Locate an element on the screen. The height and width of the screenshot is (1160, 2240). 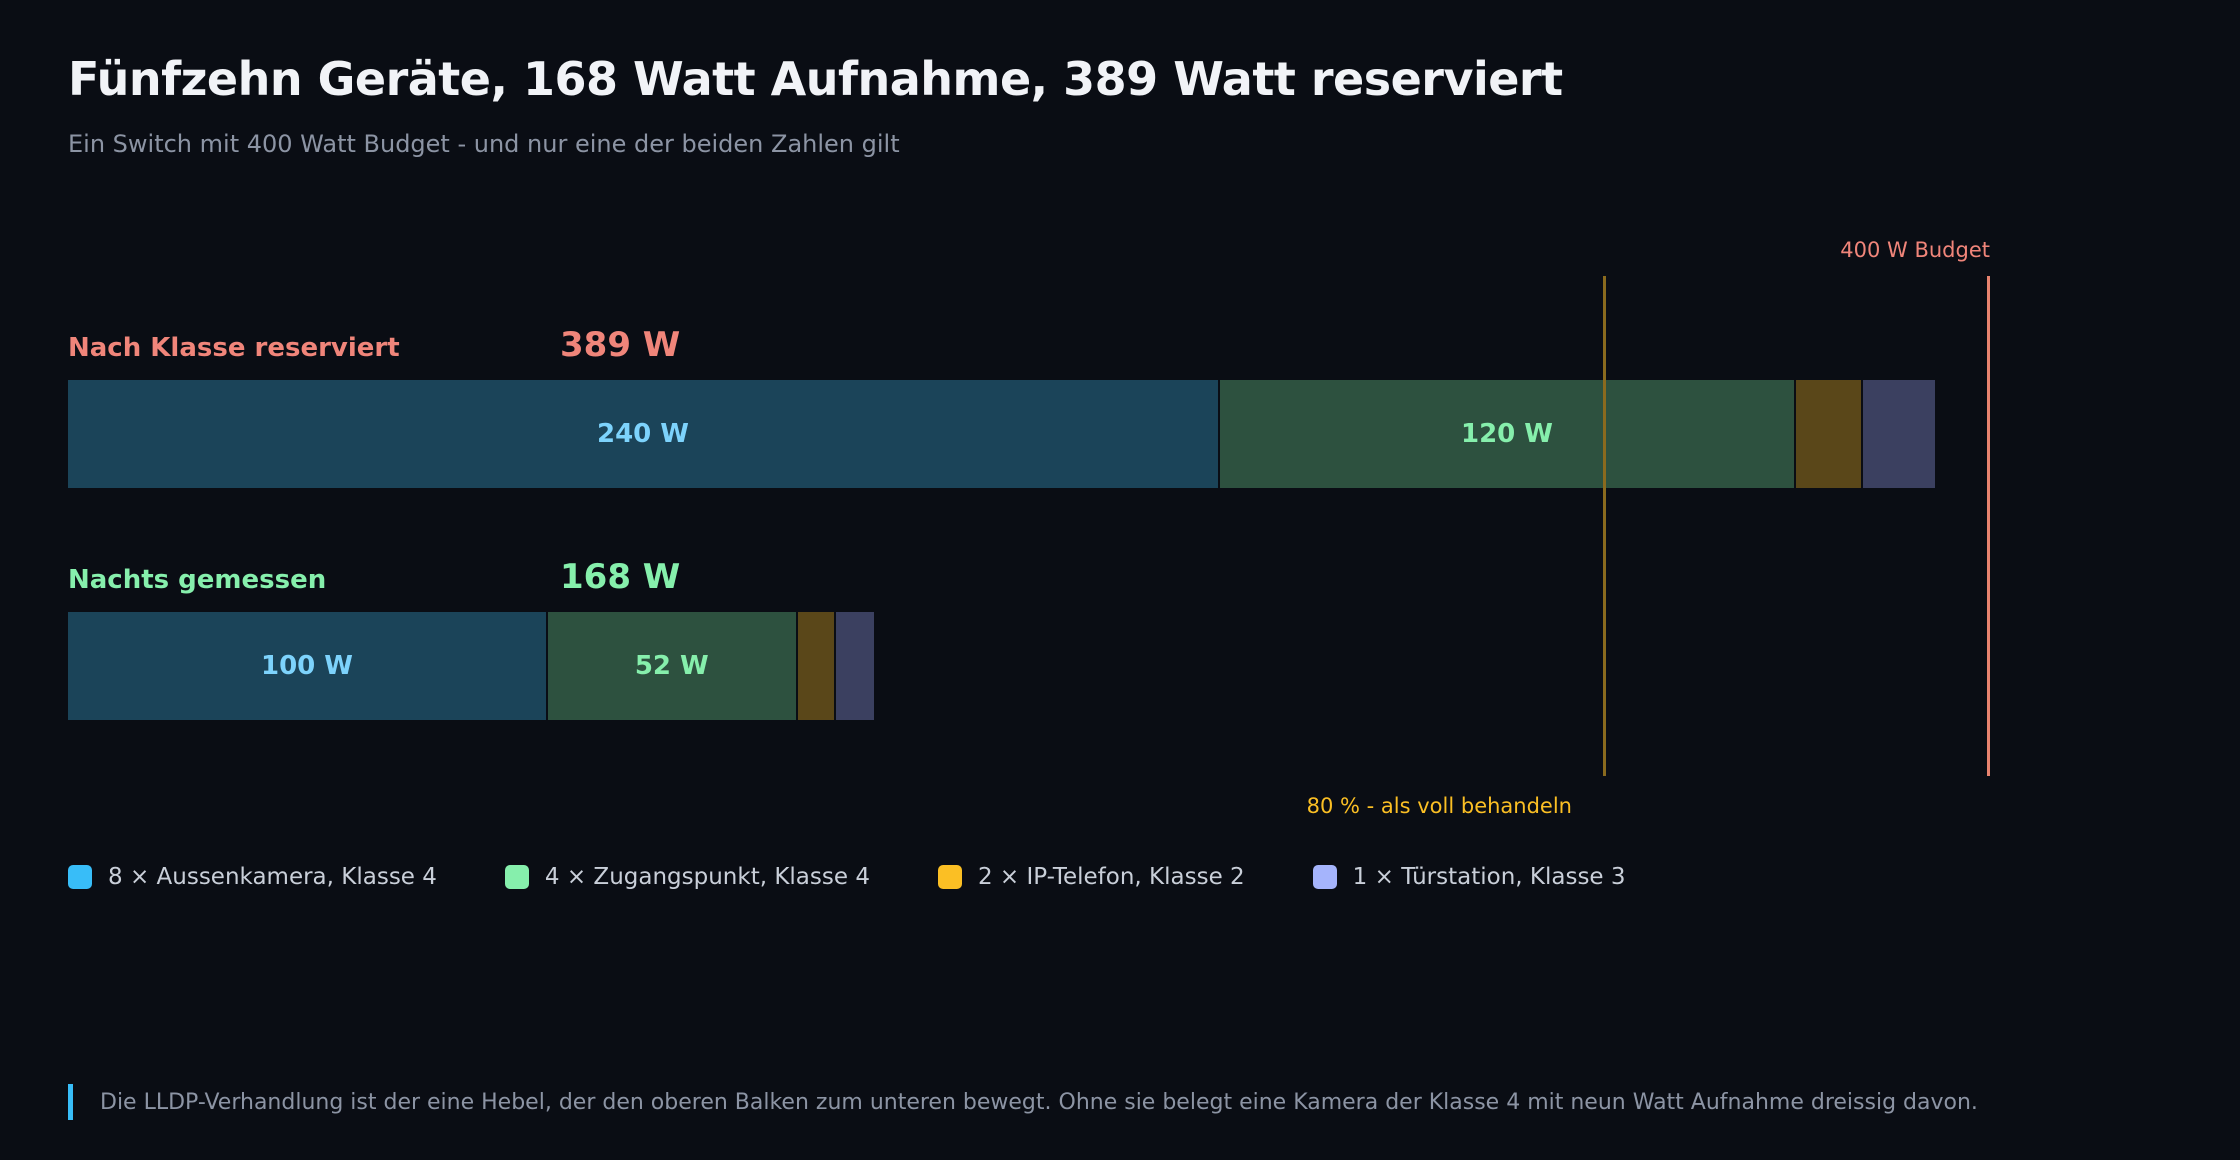
legend-item: 8 × Aussenkamera, Klasse 4 is located at coordinates (252, 877).